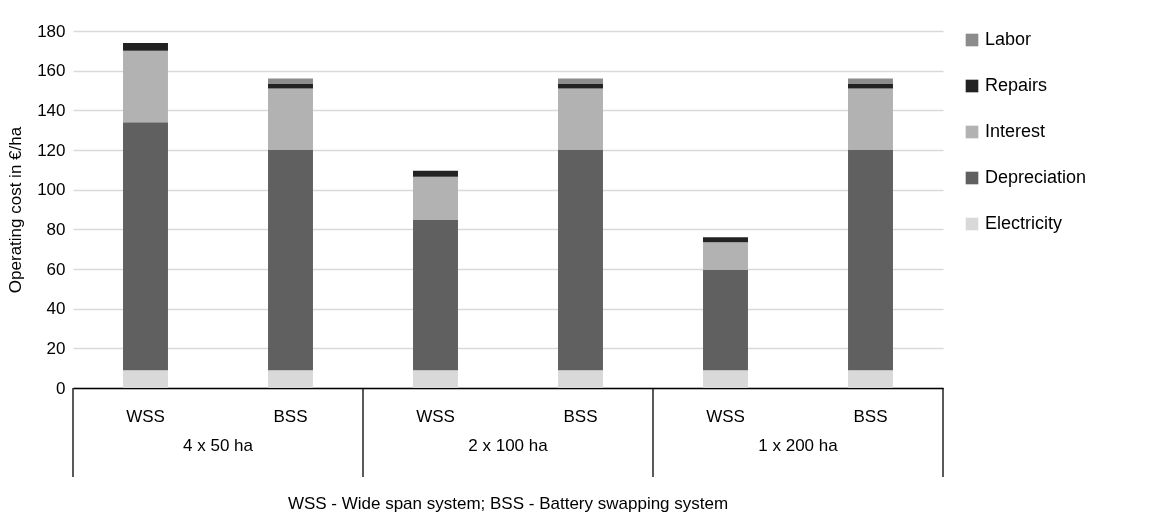  I want to click on y-tick-label: 40, so click(56, 309).